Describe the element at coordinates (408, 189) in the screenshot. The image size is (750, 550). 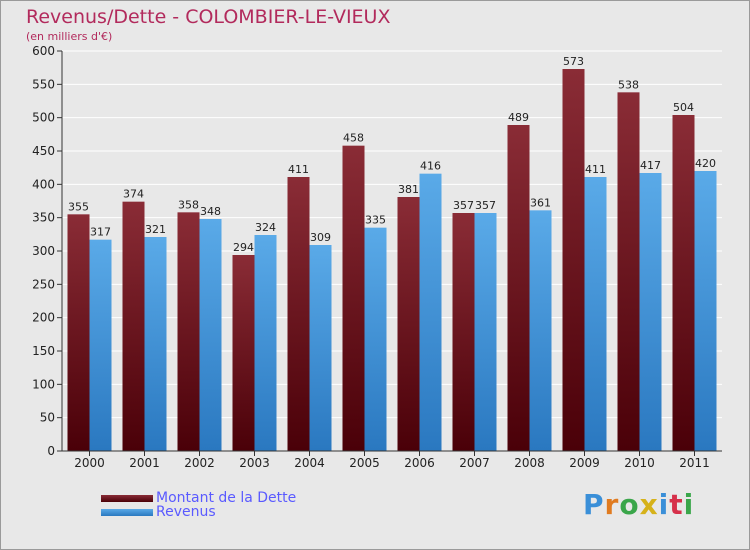
I see `data-label-dette: 381` at that location.